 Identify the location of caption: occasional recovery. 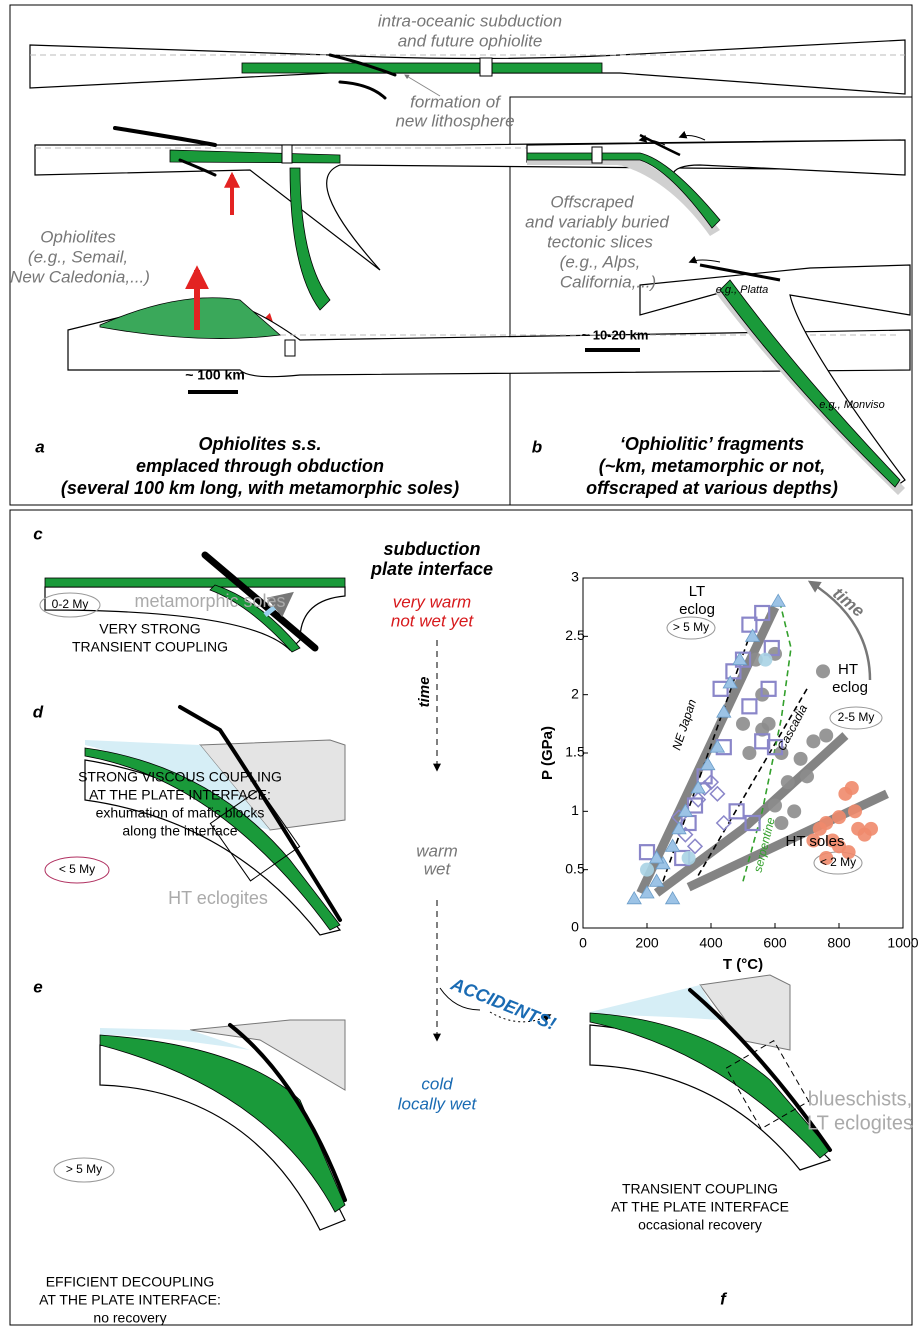
(700, 1225).